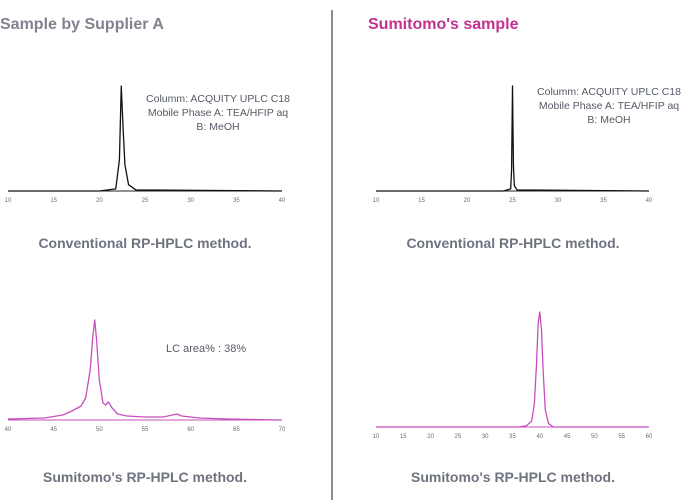  I want to click on sumitomo-conventional-tick-label: 10, so click(376, 201).